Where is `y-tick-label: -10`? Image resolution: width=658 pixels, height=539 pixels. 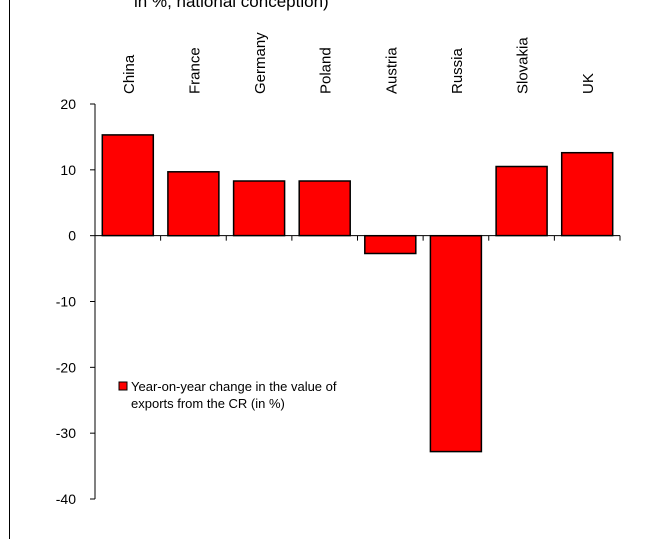 y-tick-label: -10 is located at coordinates (66, 302).